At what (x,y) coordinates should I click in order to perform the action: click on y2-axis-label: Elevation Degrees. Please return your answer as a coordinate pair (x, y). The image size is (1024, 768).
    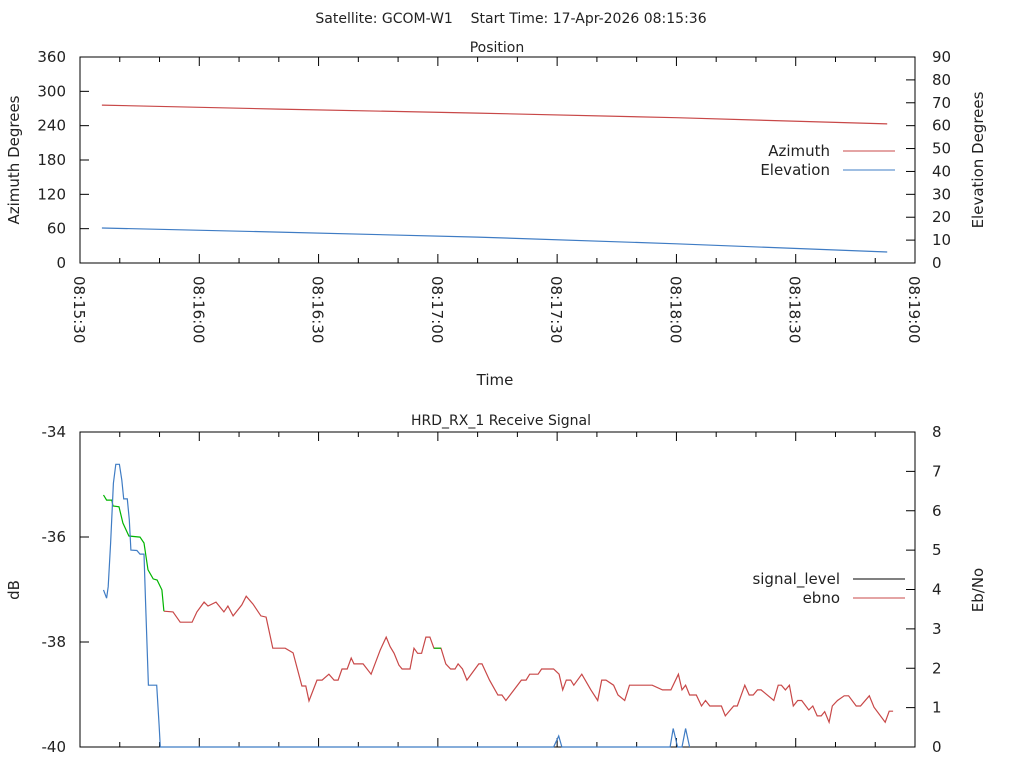
    Looking at the image, I should click on (978, 159).